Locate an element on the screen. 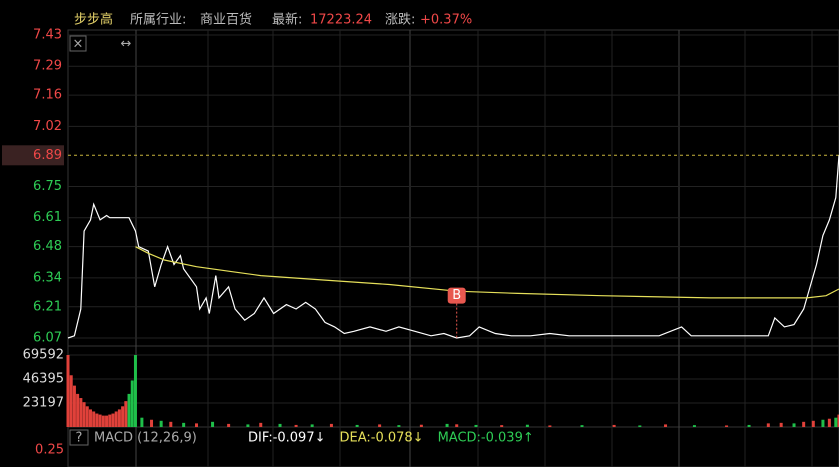 The width and height of the screenshot is (839, 467). panel-frame is located at coordinates (453, 446).